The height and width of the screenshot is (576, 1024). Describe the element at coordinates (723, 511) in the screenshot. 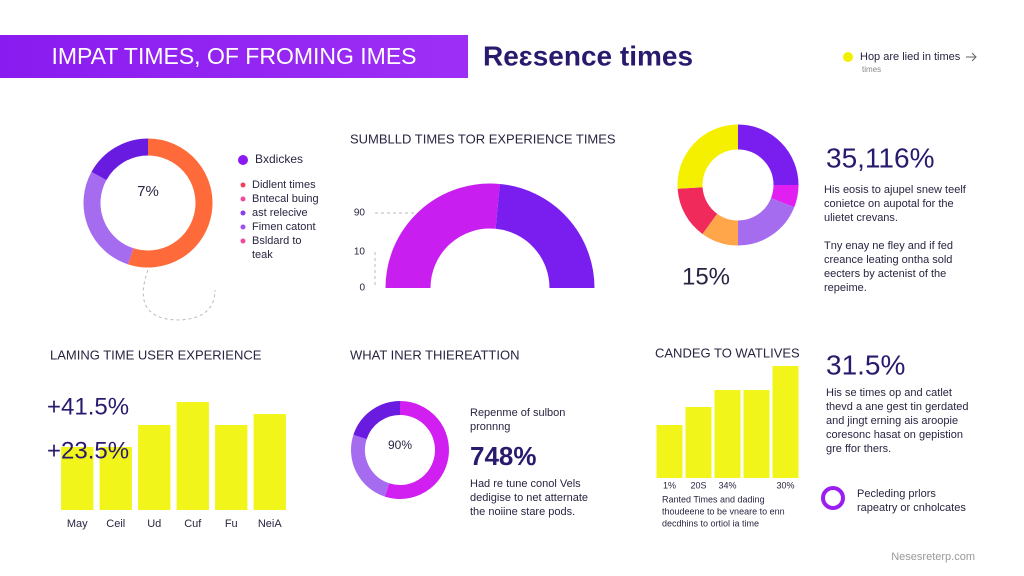

I see `text-line: thoudeene to be vneare to enn` at that location.